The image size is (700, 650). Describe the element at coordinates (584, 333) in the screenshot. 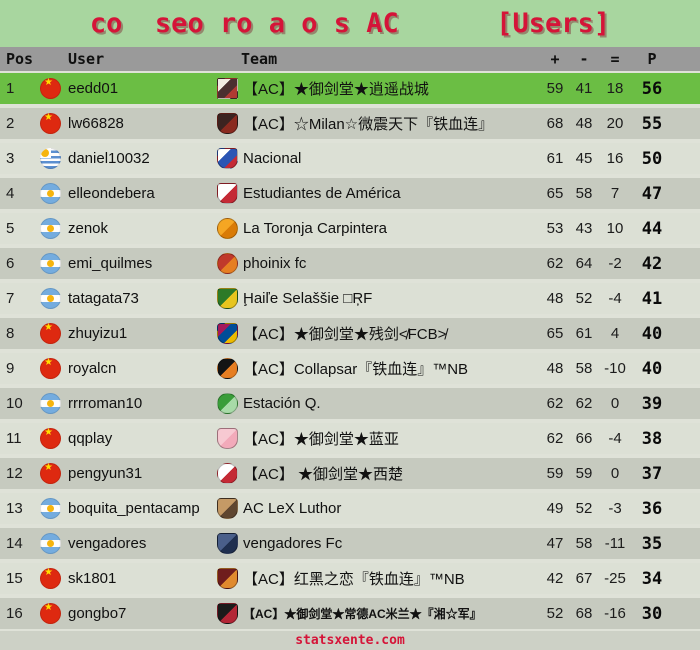

I see `losses-value: 61` at that location.